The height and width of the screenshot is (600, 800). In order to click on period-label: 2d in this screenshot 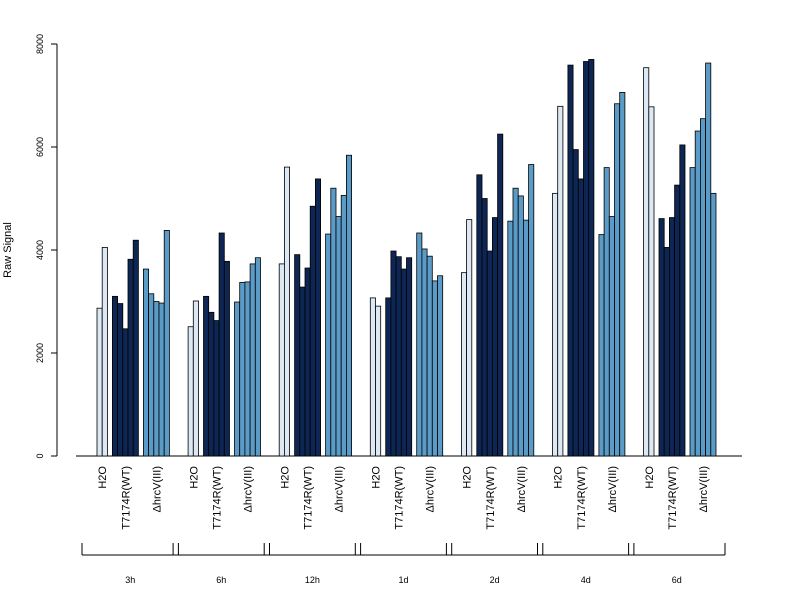, I will do `click(495, 580)`.